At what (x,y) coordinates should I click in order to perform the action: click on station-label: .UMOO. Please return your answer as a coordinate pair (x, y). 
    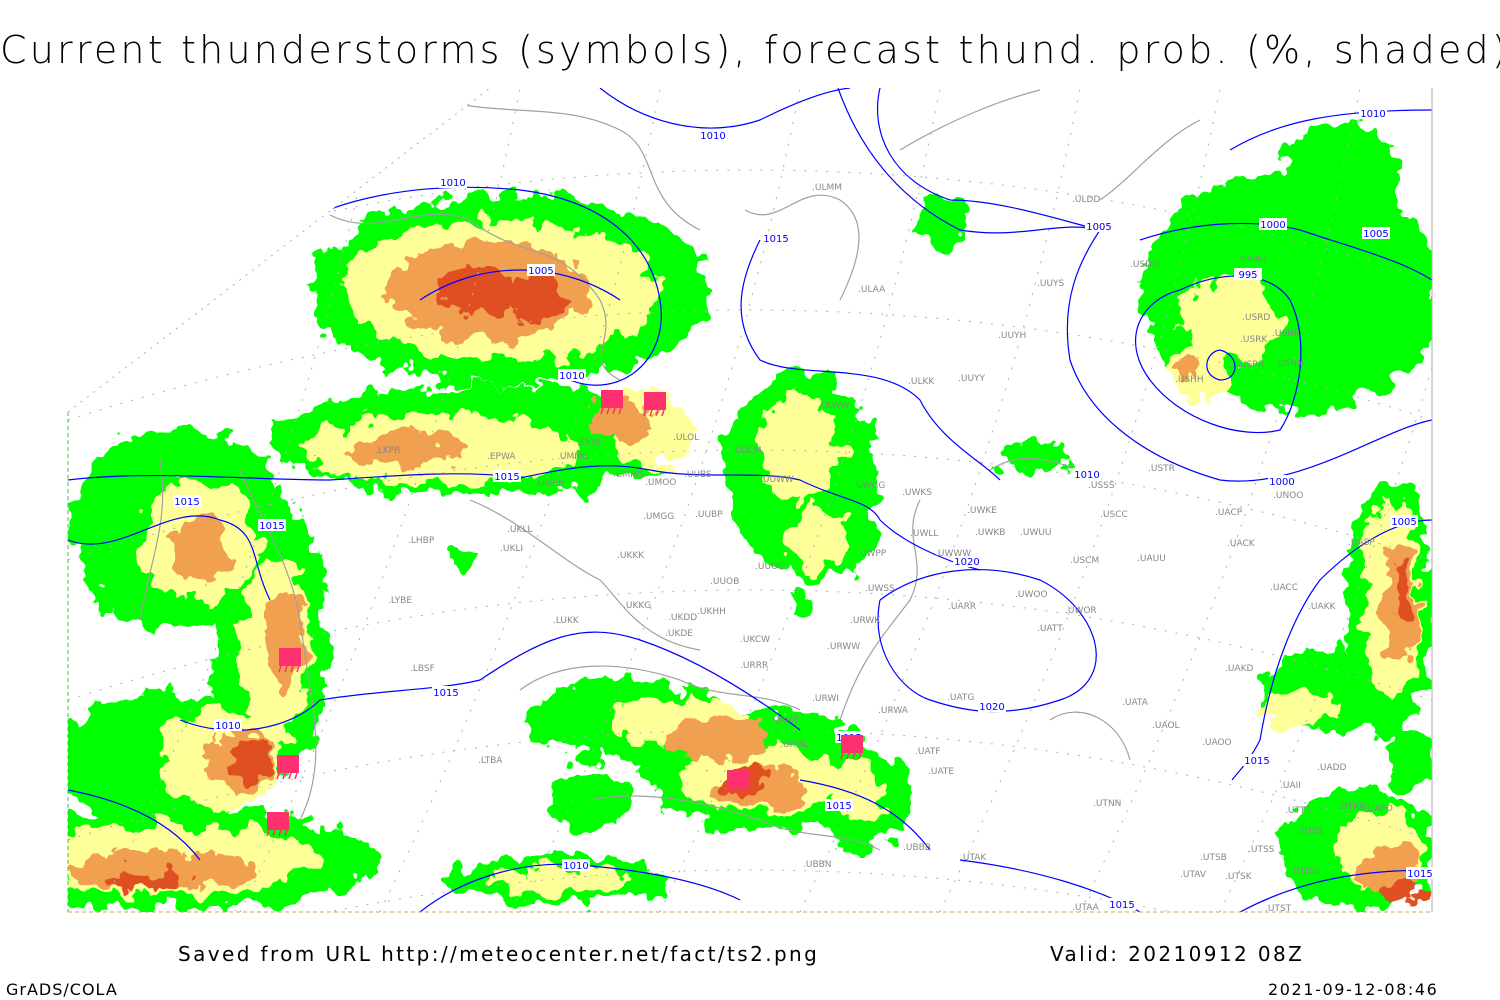
    Looking at the image, I should click on (660, 483).